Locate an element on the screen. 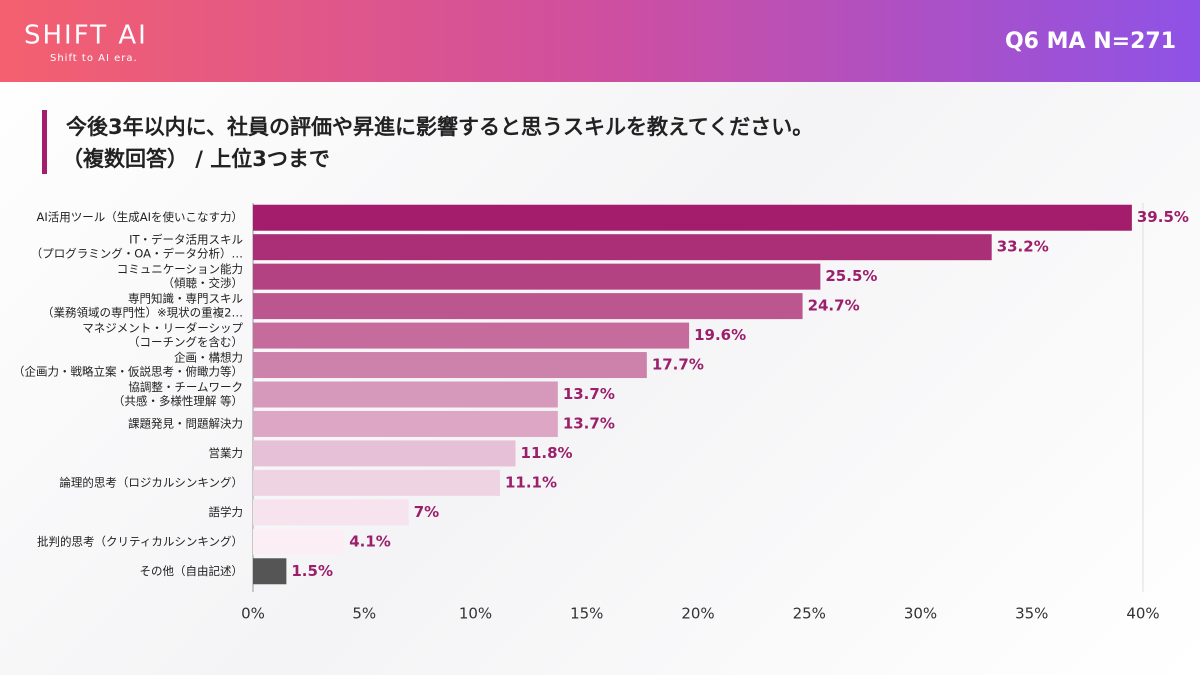  y-tick-label: コミュニケーション能力 is located at coordinates (180, 269).